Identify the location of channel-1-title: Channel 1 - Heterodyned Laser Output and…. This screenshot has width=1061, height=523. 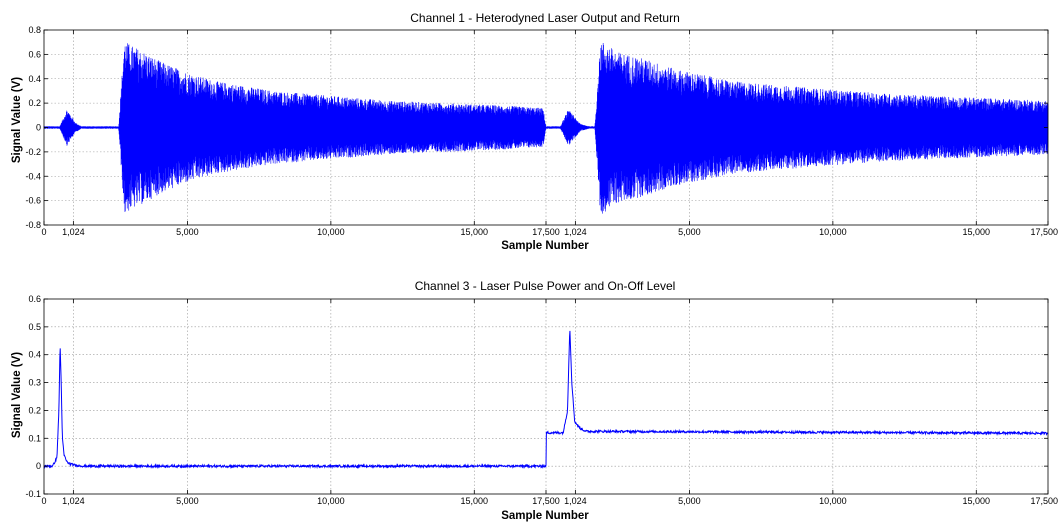
(545, 18).